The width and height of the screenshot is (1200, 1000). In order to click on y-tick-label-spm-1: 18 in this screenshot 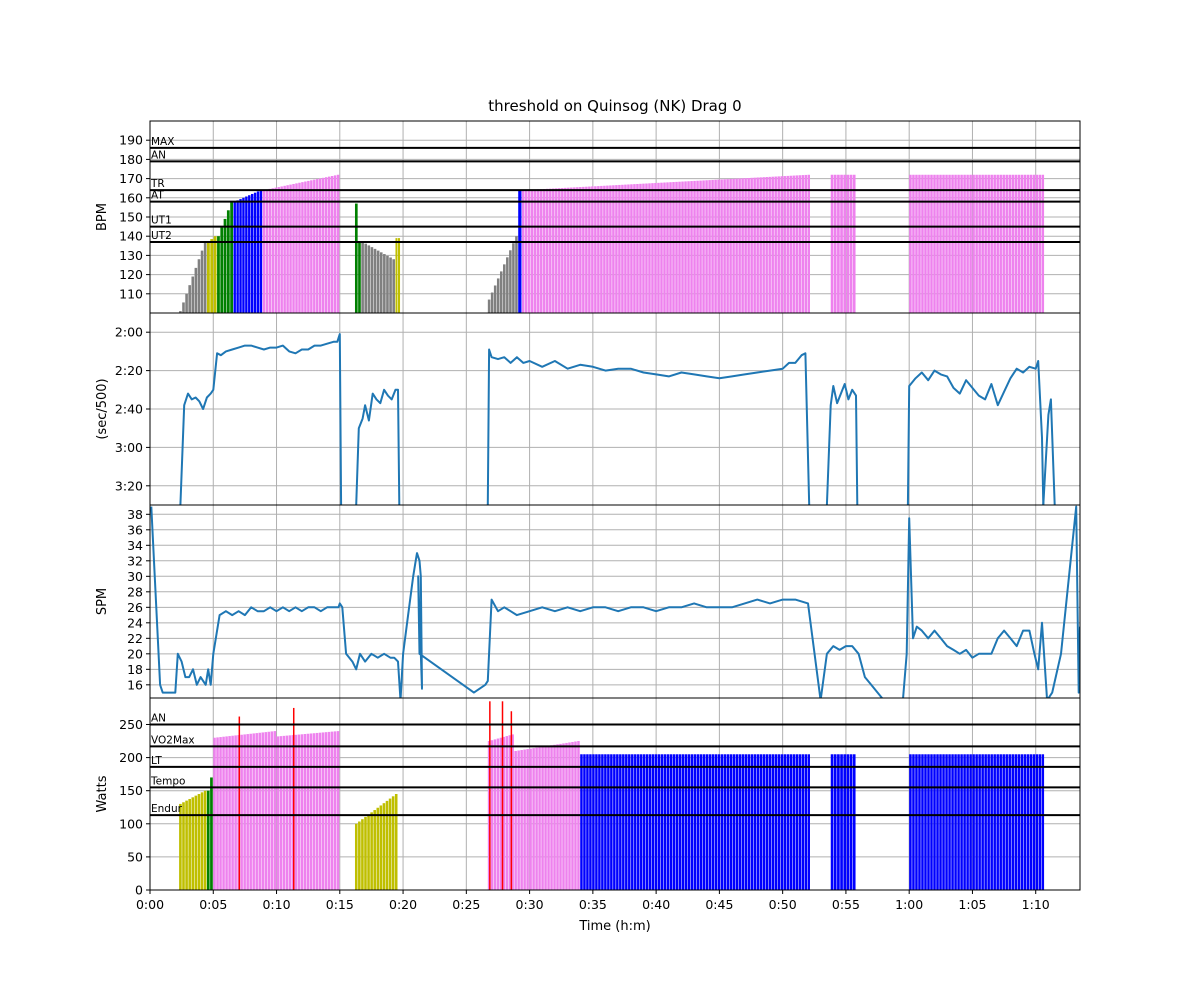, I will do `click(135, 669)`.